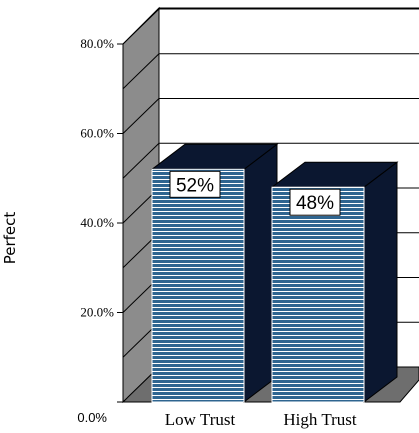  Describe the element at coordinates (200, 419) in the screenshot. I see `category-label: Low Trust` at that location.